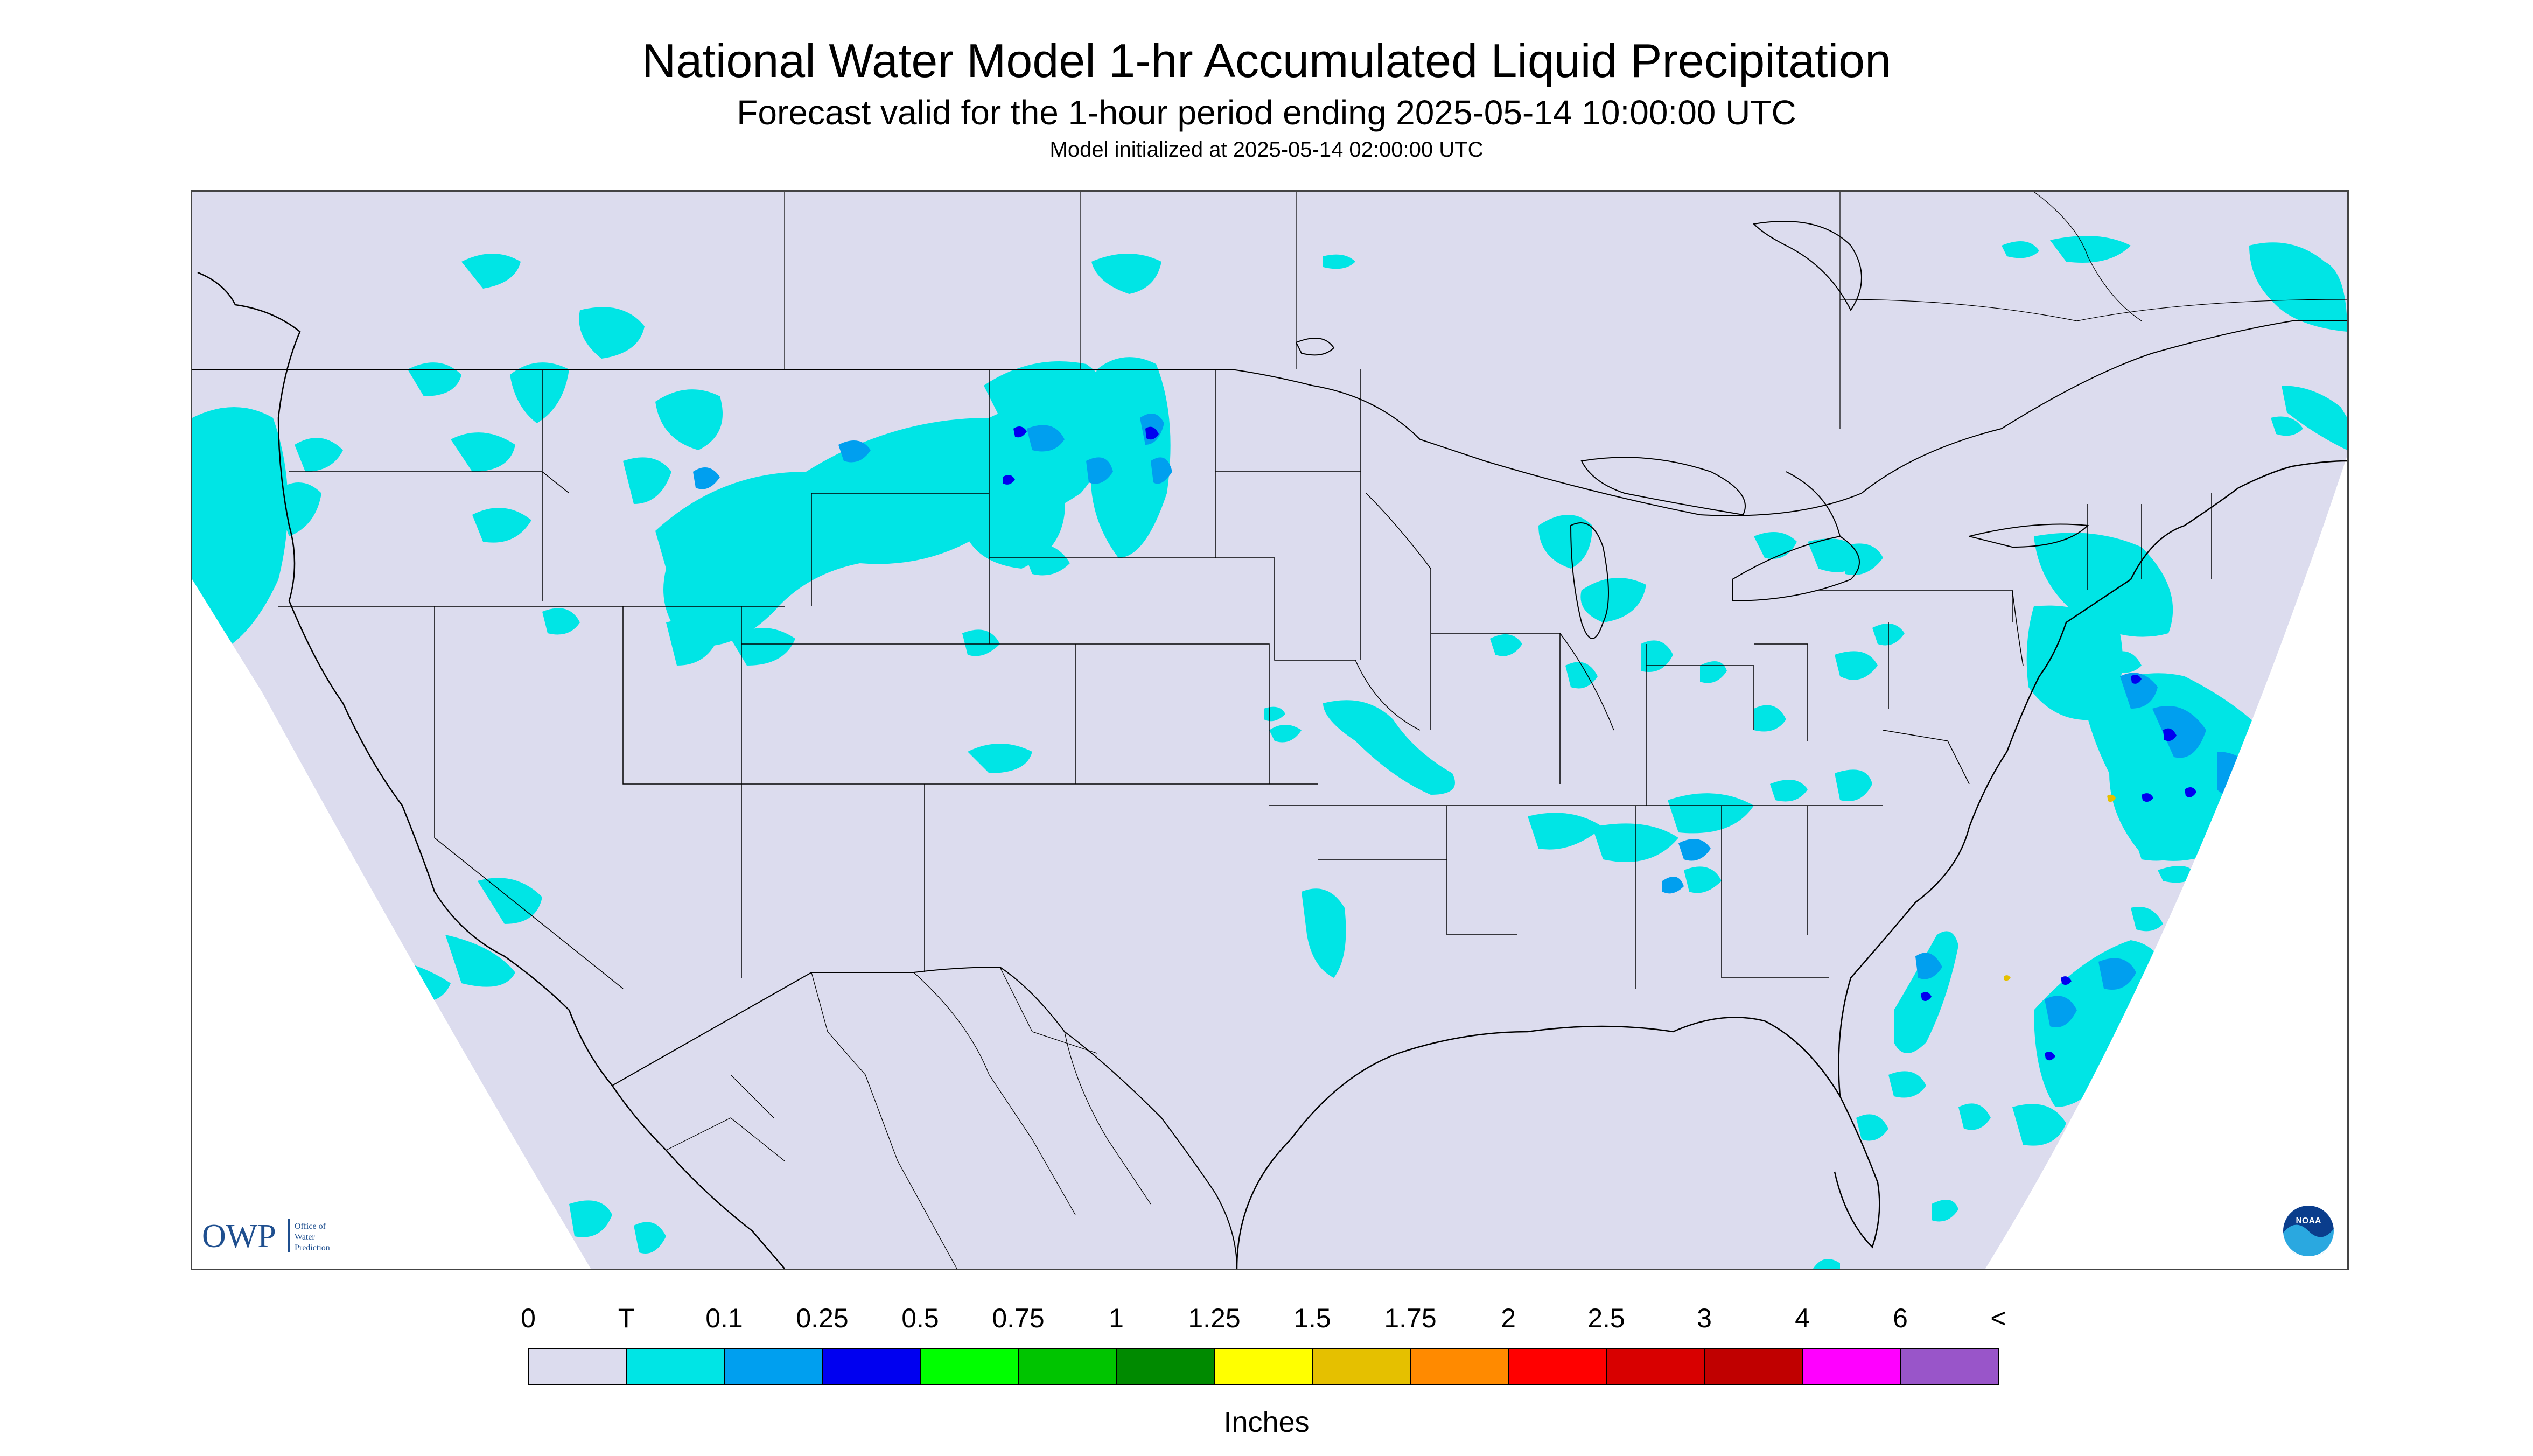 This screenshot has width=2533, height=1456. Describe the element at coordinates (1998, 1318) in the screenshot. I see `legend-tick-label: <` at that location.